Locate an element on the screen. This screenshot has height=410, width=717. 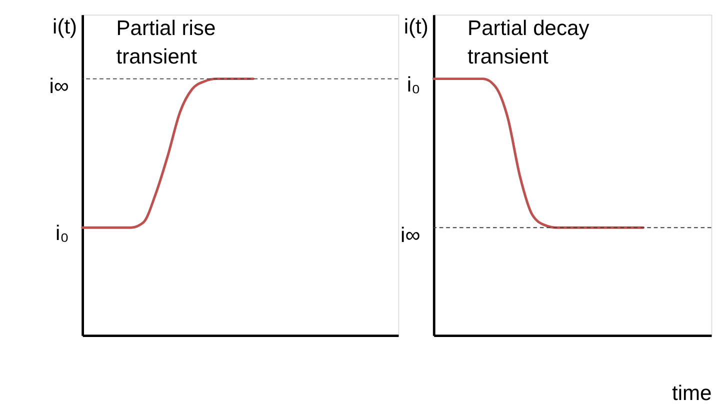
chart-title: Partial decay transient is located at coordinates (529, 42).